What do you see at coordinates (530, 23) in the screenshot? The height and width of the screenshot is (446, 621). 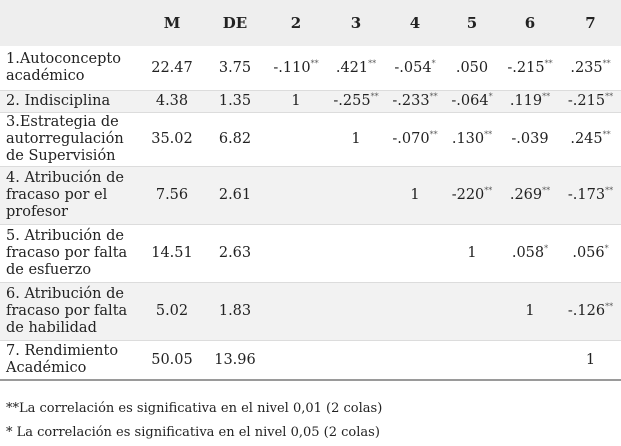 I see `header-cell-6: 6` at bounding box center [530, 23].